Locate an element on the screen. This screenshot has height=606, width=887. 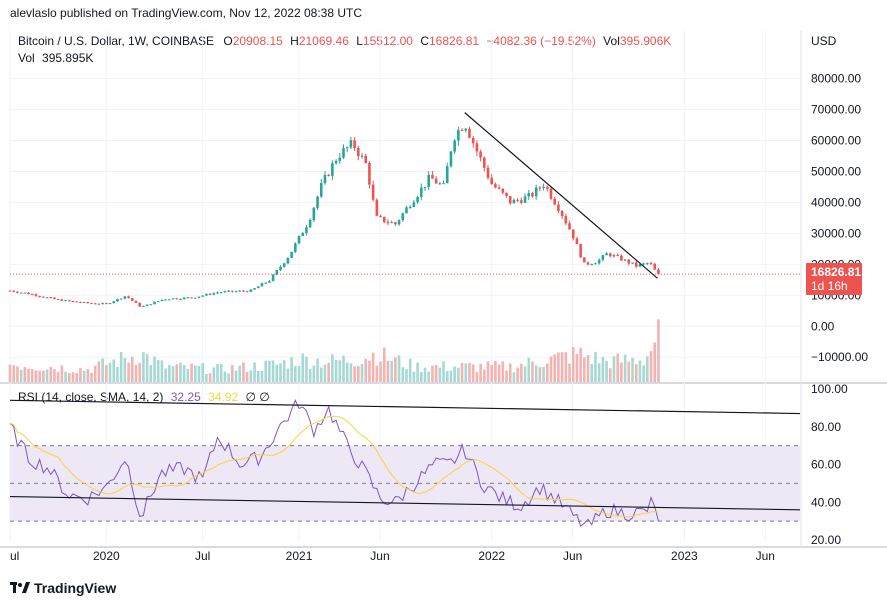
last-price-countdown: 1d 16h is located at coordinates (829, 286).